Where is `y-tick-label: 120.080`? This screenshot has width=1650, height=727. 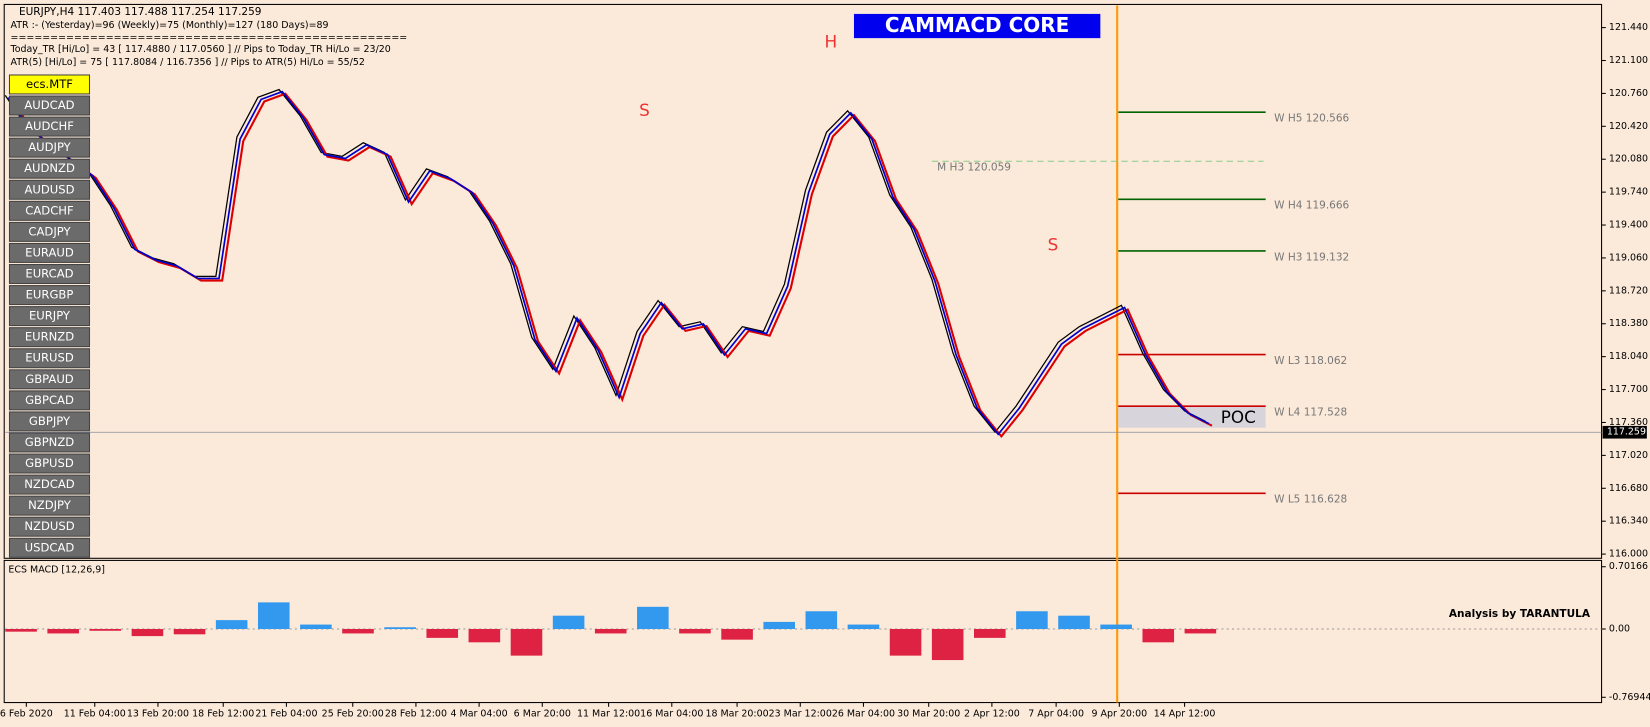
y-tick-label: 120.080 is located at coordinates (1628, 159).